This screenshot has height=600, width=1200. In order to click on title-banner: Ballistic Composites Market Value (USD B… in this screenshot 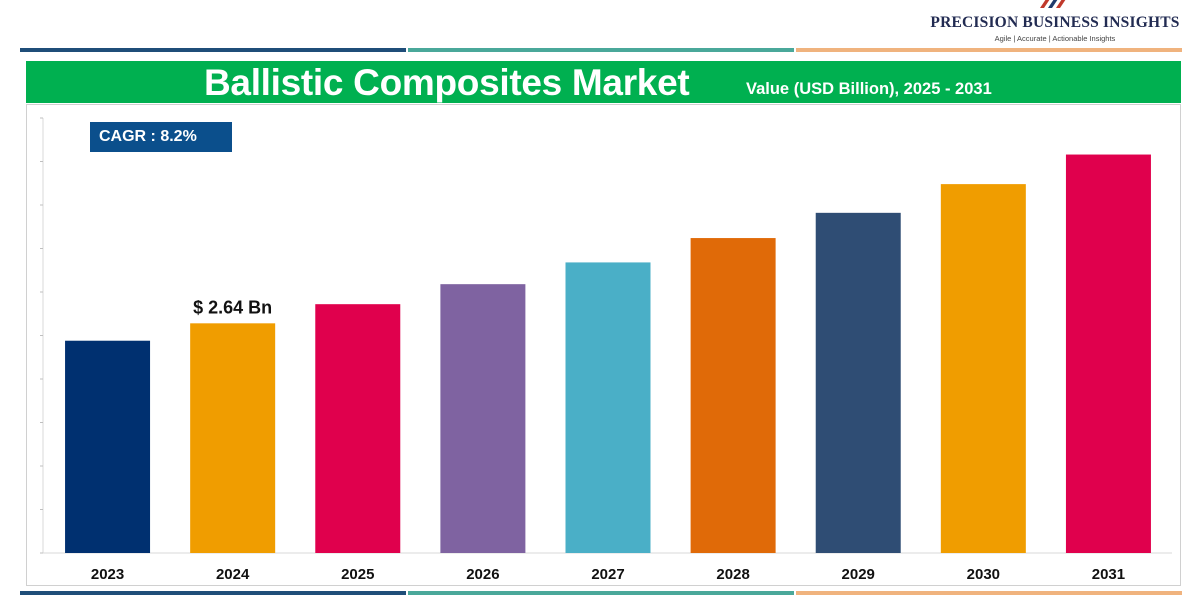, I will do `click(603, 82)`.